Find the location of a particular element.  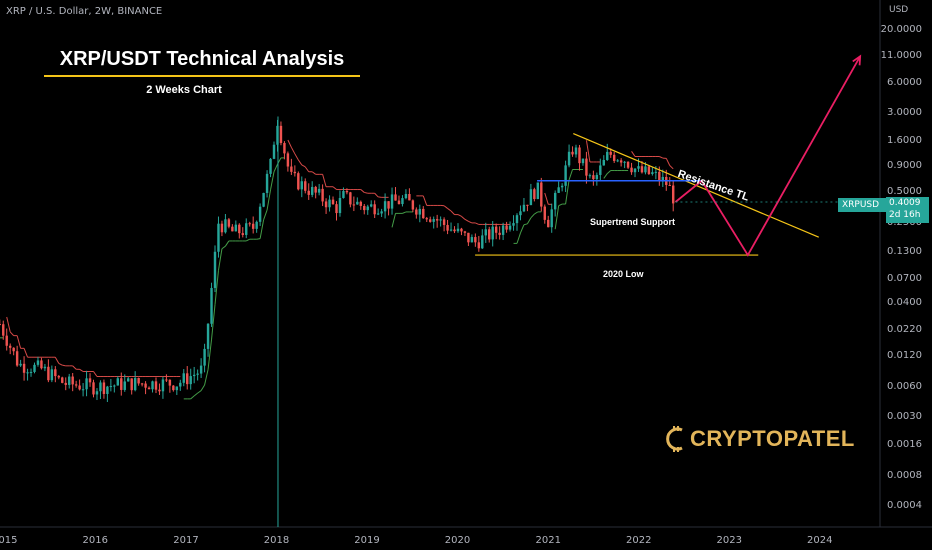

price-tick-label: 0.0700 is located at coordinates (904, 278).